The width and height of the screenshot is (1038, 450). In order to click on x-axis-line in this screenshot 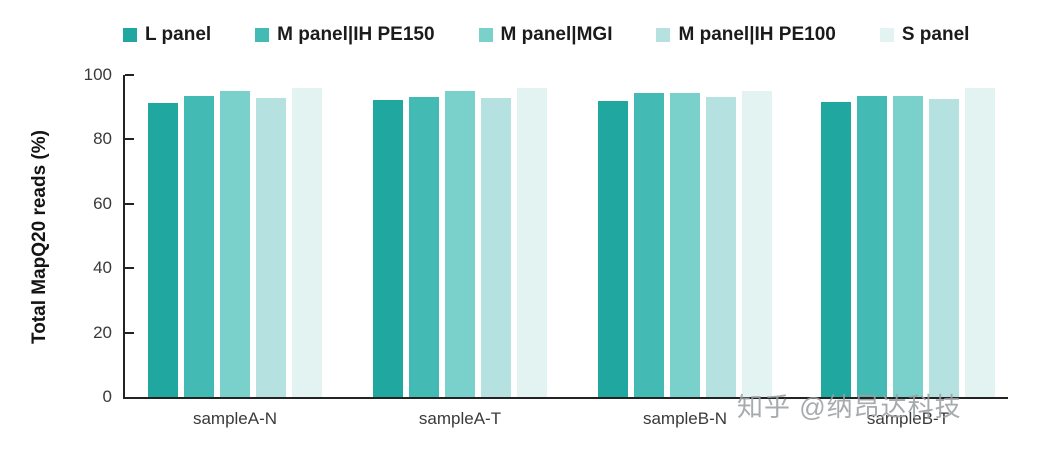, I will do `click(565, 398)`.